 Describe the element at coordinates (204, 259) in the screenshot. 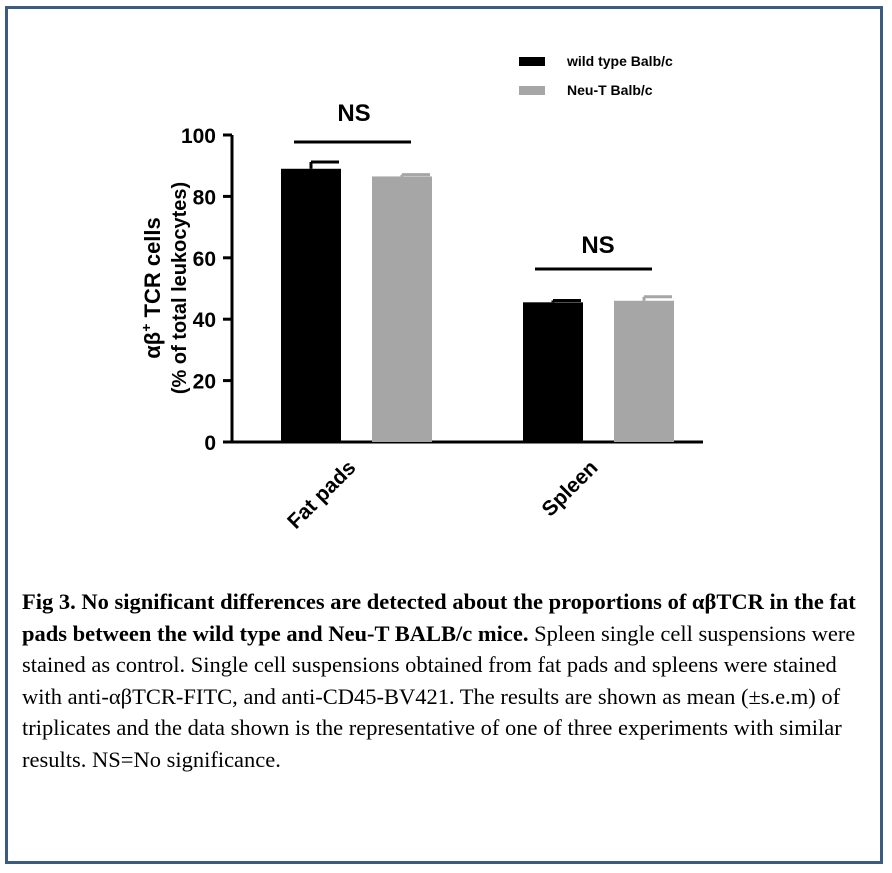

I see `y-tick-label: 60` at that location.